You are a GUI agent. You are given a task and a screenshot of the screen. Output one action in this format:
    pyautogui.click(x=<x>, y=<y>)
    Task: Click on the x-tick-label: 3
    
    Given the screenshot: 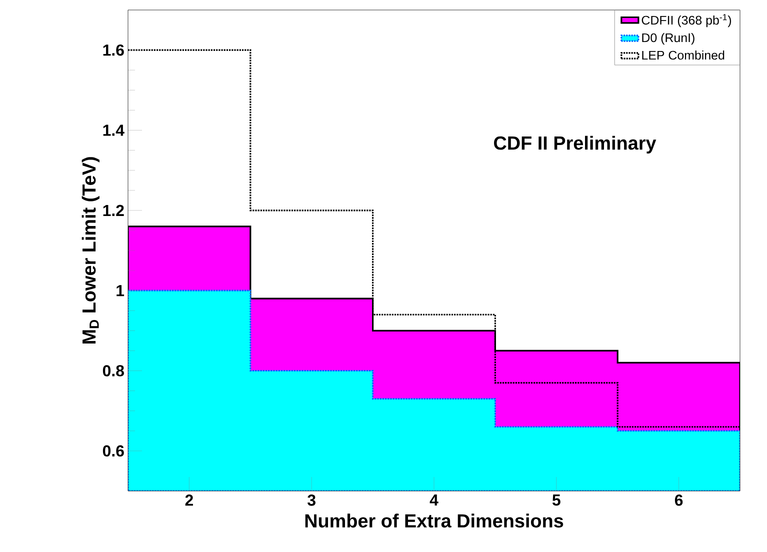 What is the action you would take?
    pyautogui.click(x=312, y=500)
    